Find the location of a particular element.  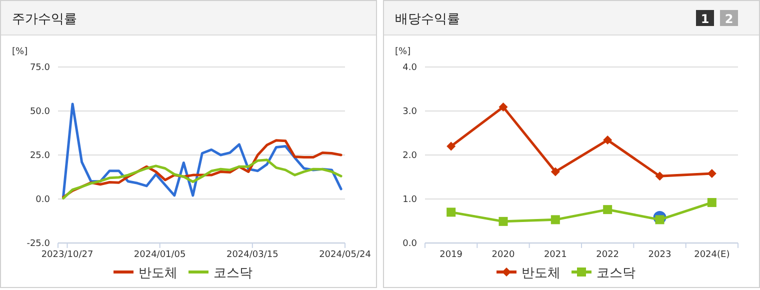

x-tick-label: 2024/05/24 is located at coordinates (345, 255).